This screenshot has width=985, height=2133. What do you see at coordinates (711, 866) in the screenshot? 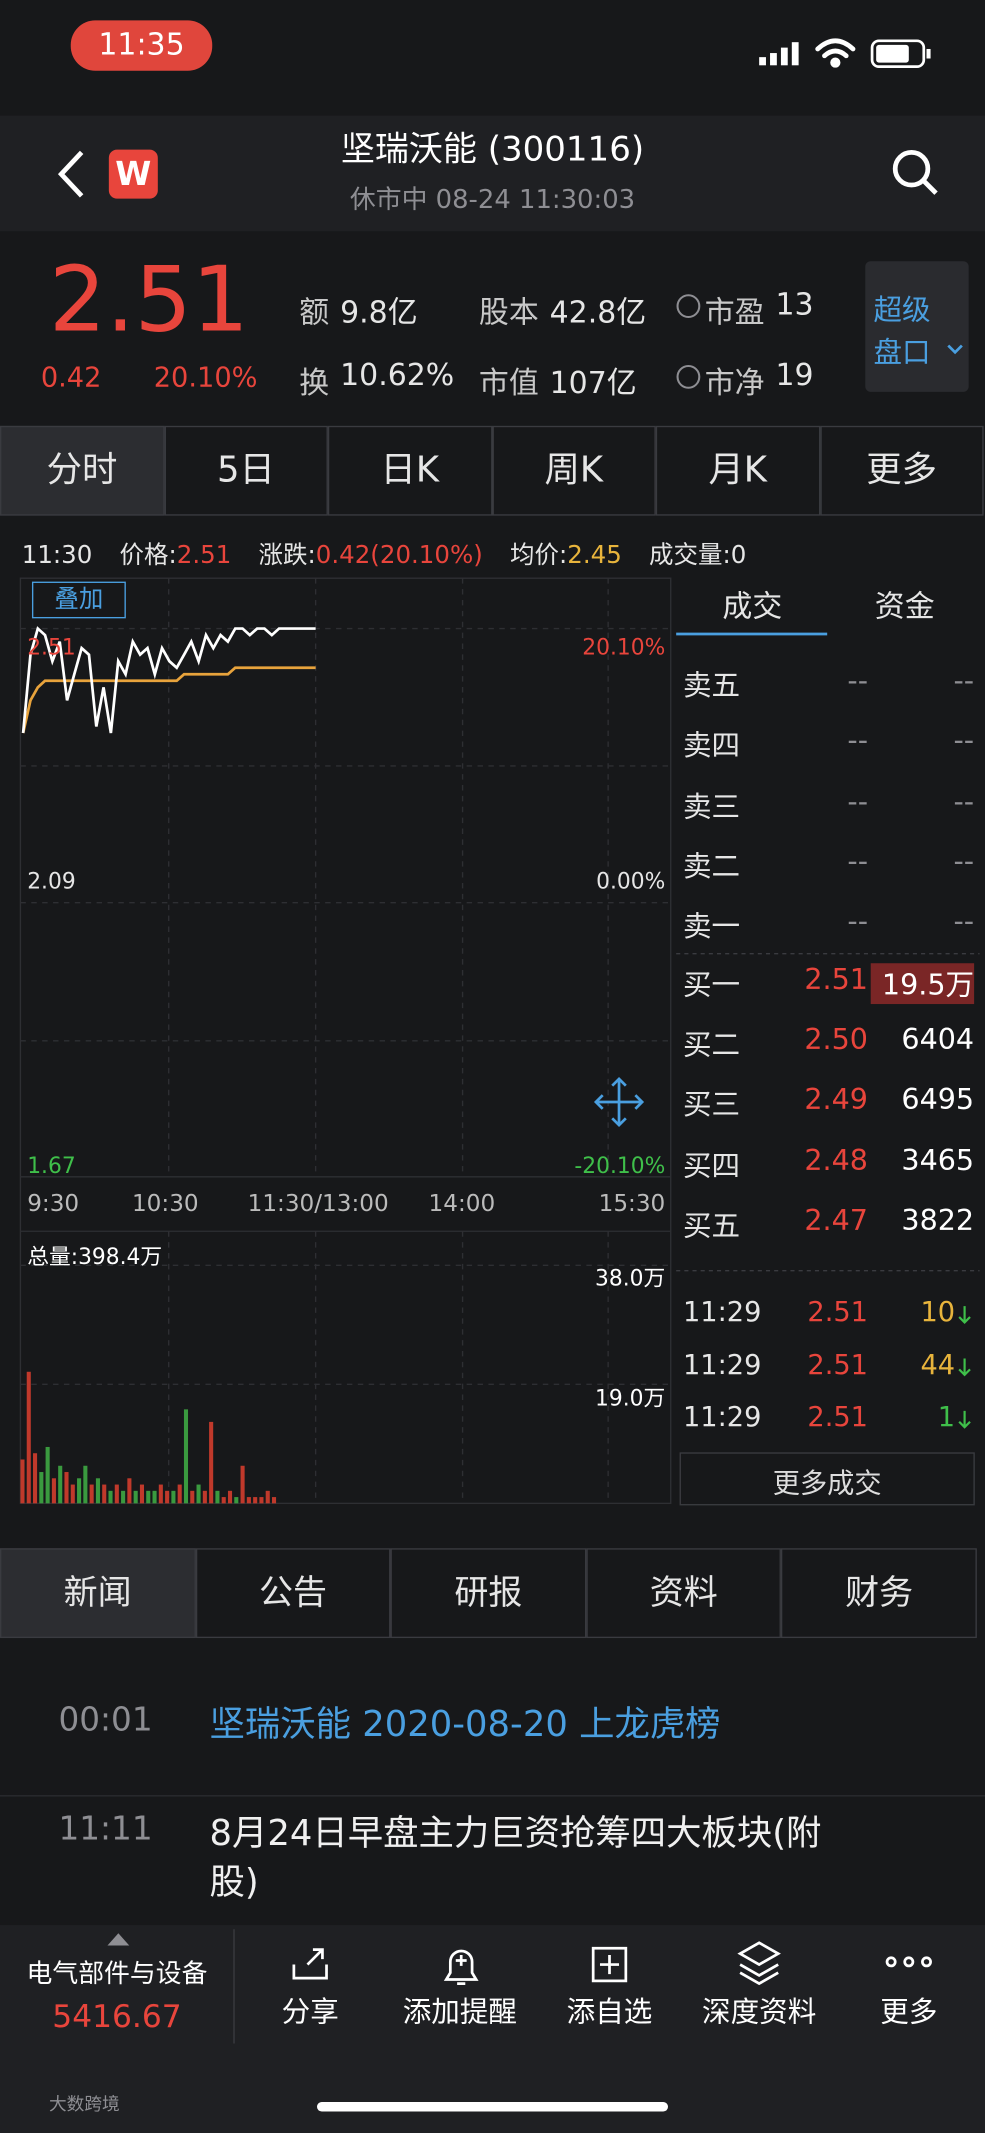
I see `book-label: 卖二` at bounding box center [711, 866].